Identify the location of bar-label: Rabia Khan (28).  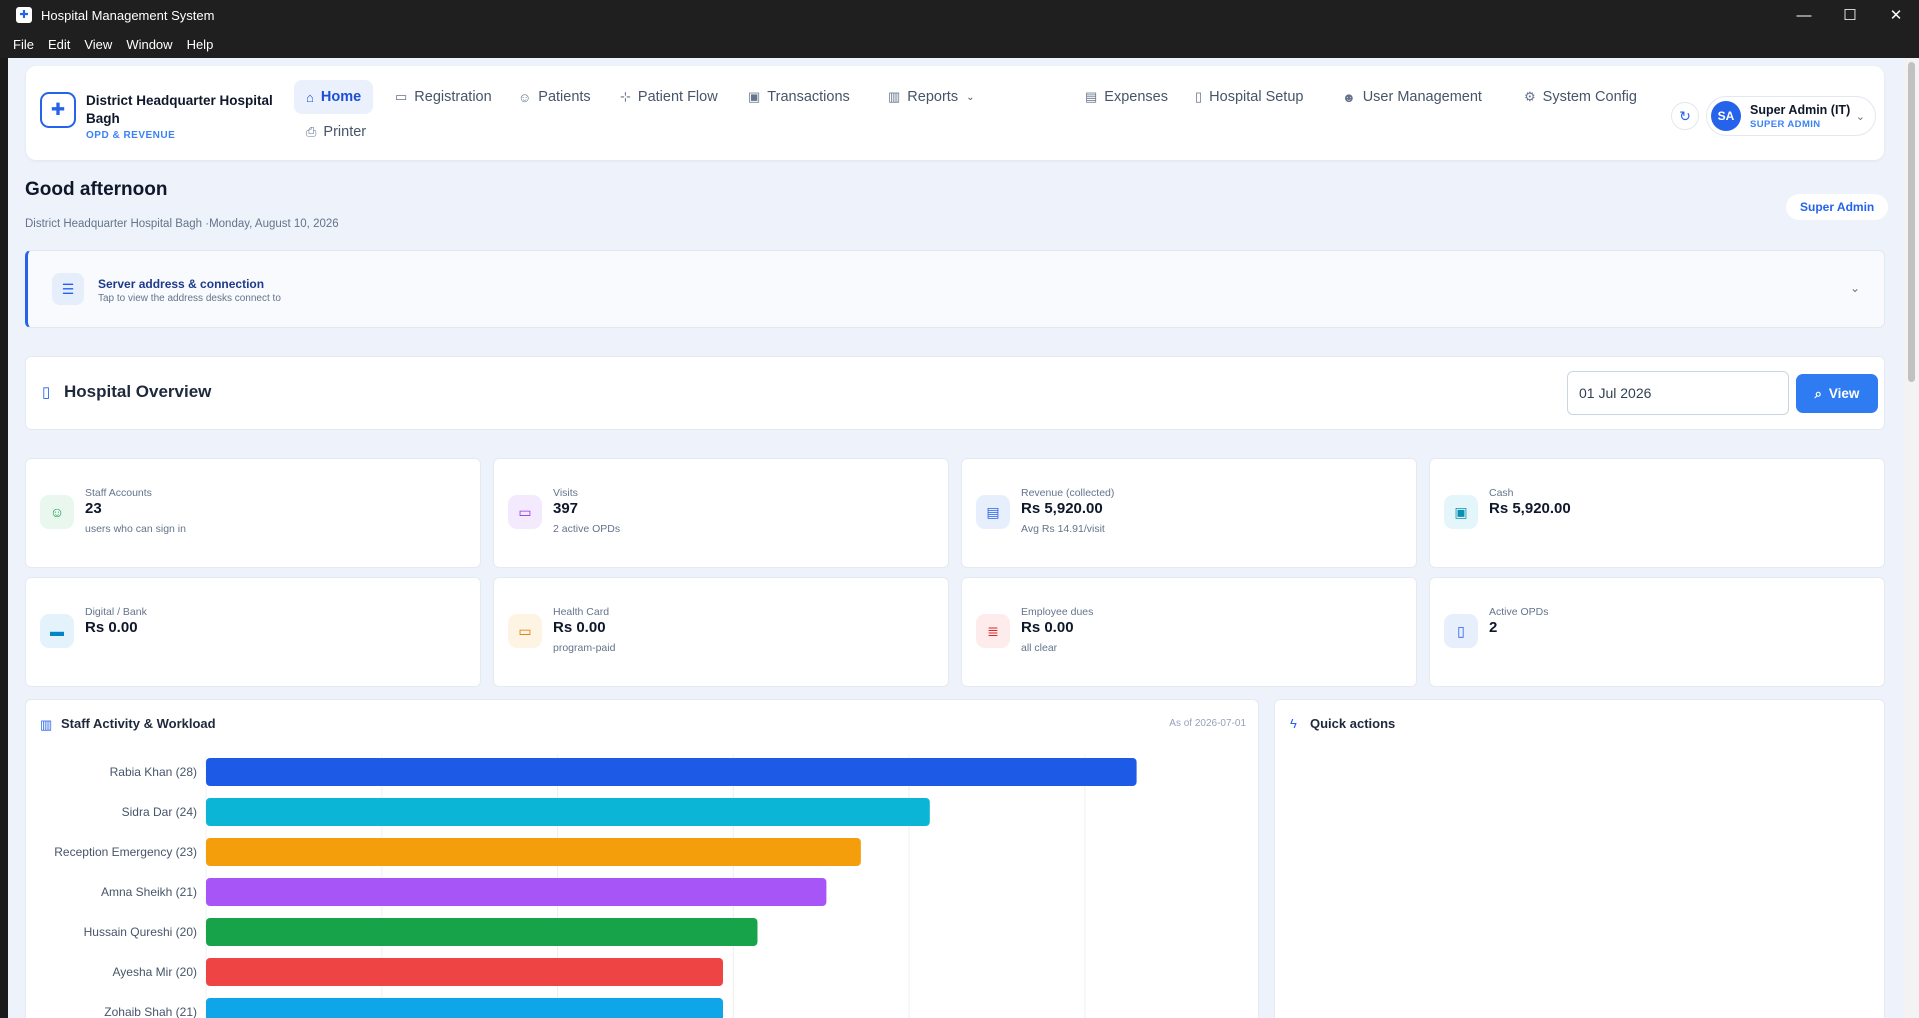
(153, 772).